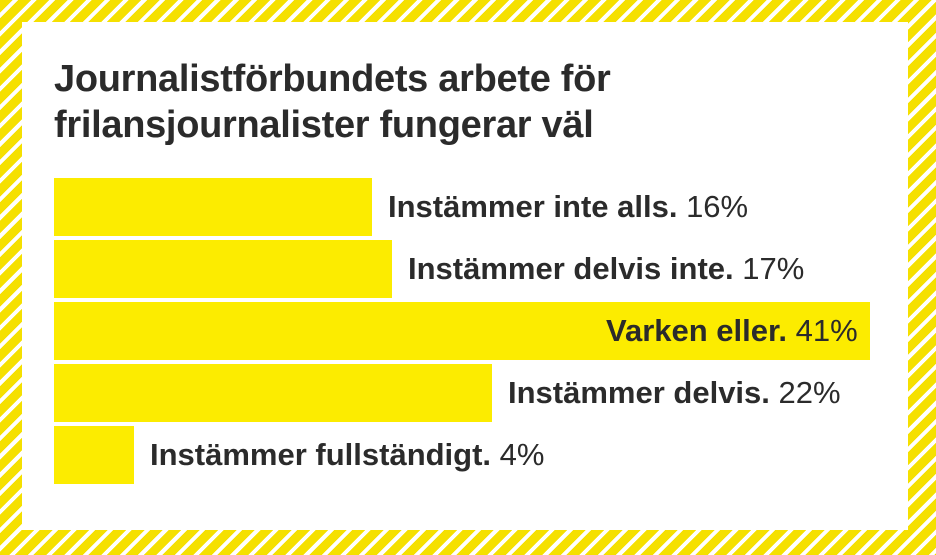  I want to click on value-label: 4%, so click(518, 454).